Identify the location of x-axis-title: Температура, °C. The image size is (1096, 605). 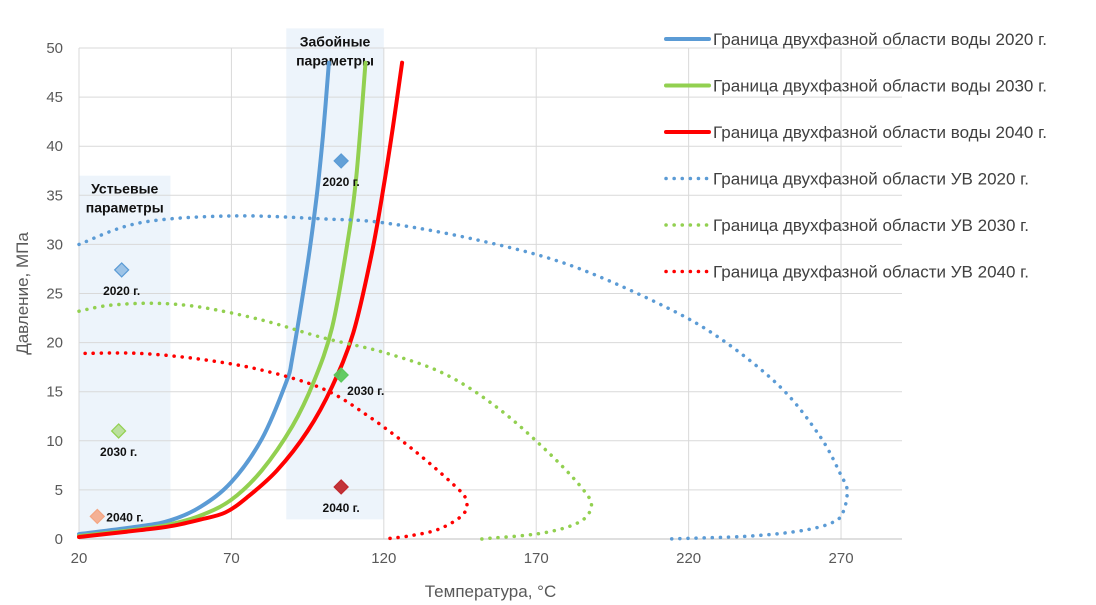
(490, 591).